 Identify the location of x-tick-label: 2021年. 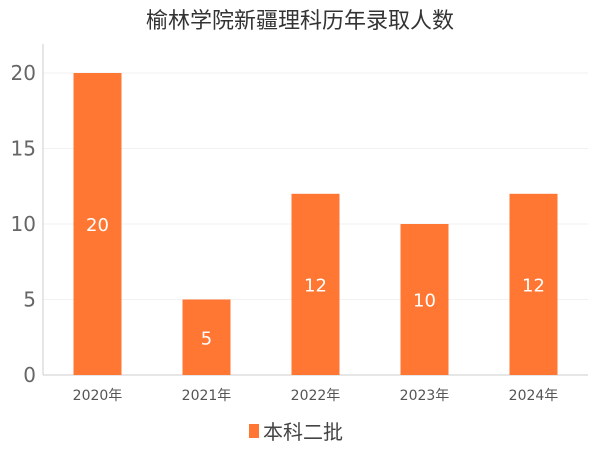
(207, 396).